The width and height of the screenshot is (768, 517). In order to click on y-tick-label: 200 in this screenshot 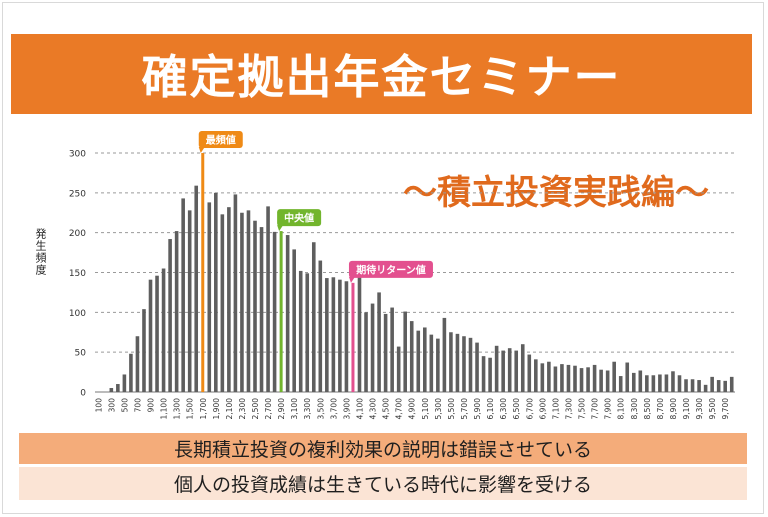, I will do `click(77, 234)`.